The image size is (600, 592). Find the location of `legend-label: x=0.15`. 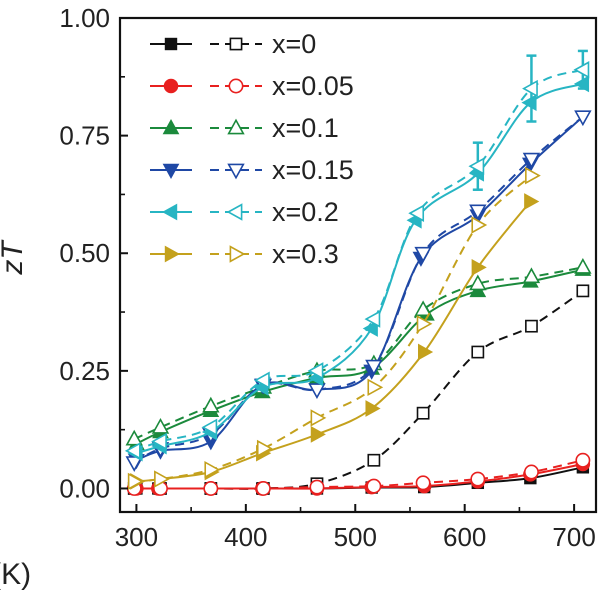

legend-label: x=0.15 is located at coordinates (313, 170).